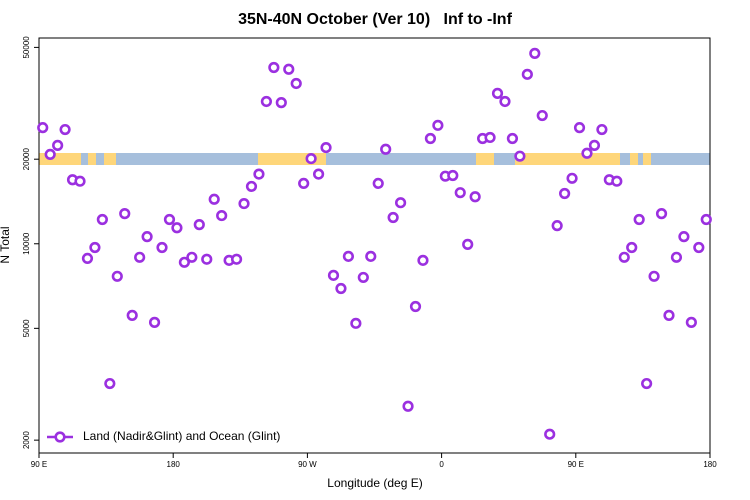 The height and width of the screenshot is (500, 750). What do you see at coordinates (375, 19) in the screenshot?
I see `chart-title: 35N-40N October (Ver 10) Inf to -Inf` at bounding box center [375, 19].